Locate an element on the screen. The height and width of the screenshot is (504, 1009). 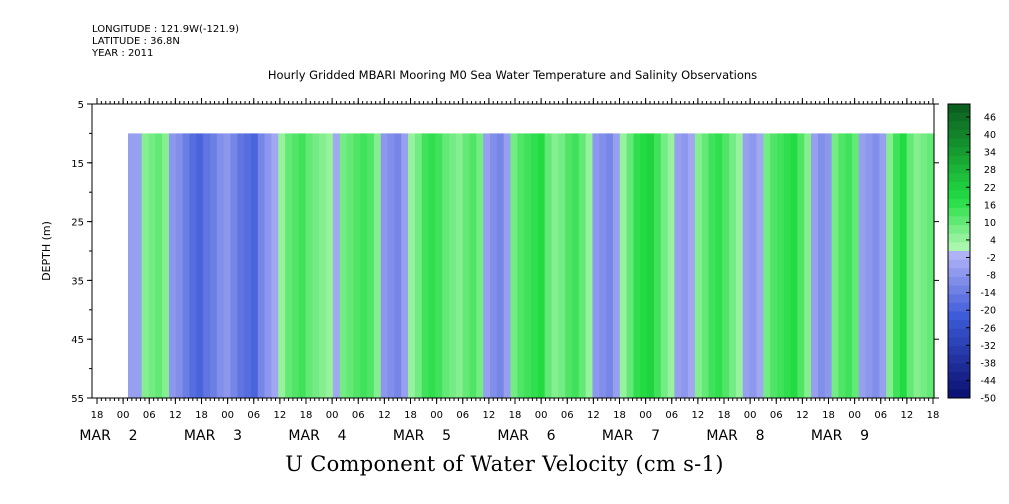
colorbar-label: 16 is located at coordinates (990, 205).